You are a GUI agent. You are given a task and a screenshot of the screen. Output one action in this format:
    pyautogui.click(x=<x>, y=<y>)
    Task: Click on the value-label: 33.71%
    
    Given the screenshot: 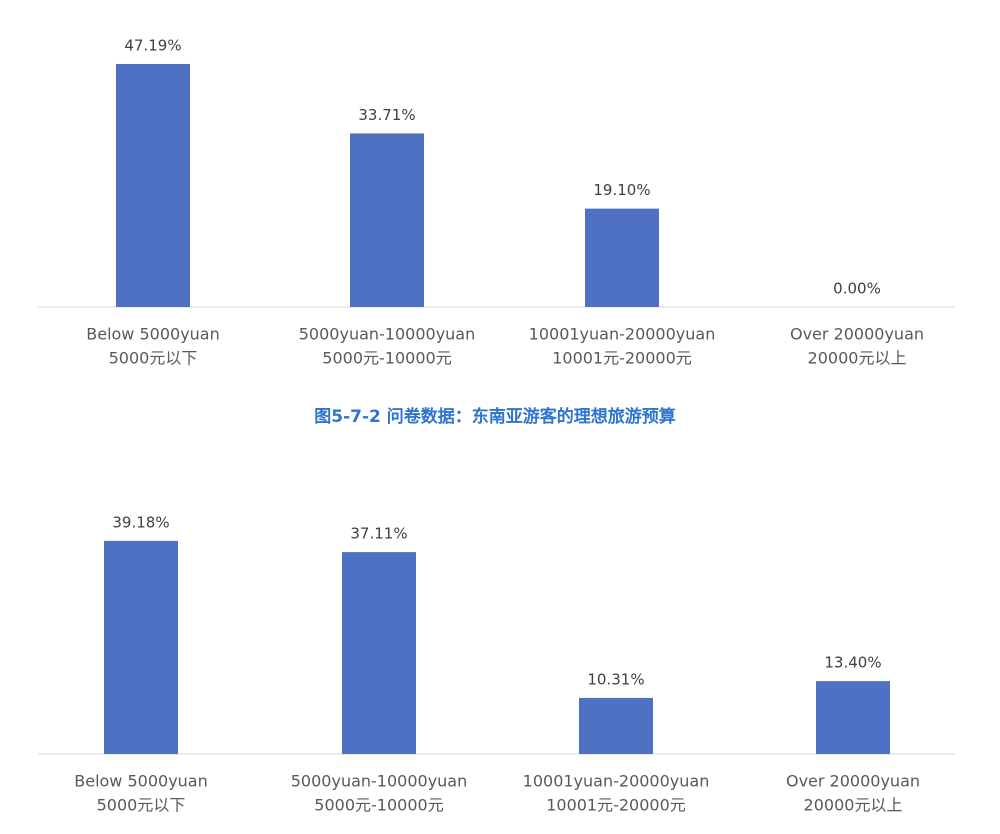 What is the action you would take?
    pyautogui.click(x=386, y=115)
    